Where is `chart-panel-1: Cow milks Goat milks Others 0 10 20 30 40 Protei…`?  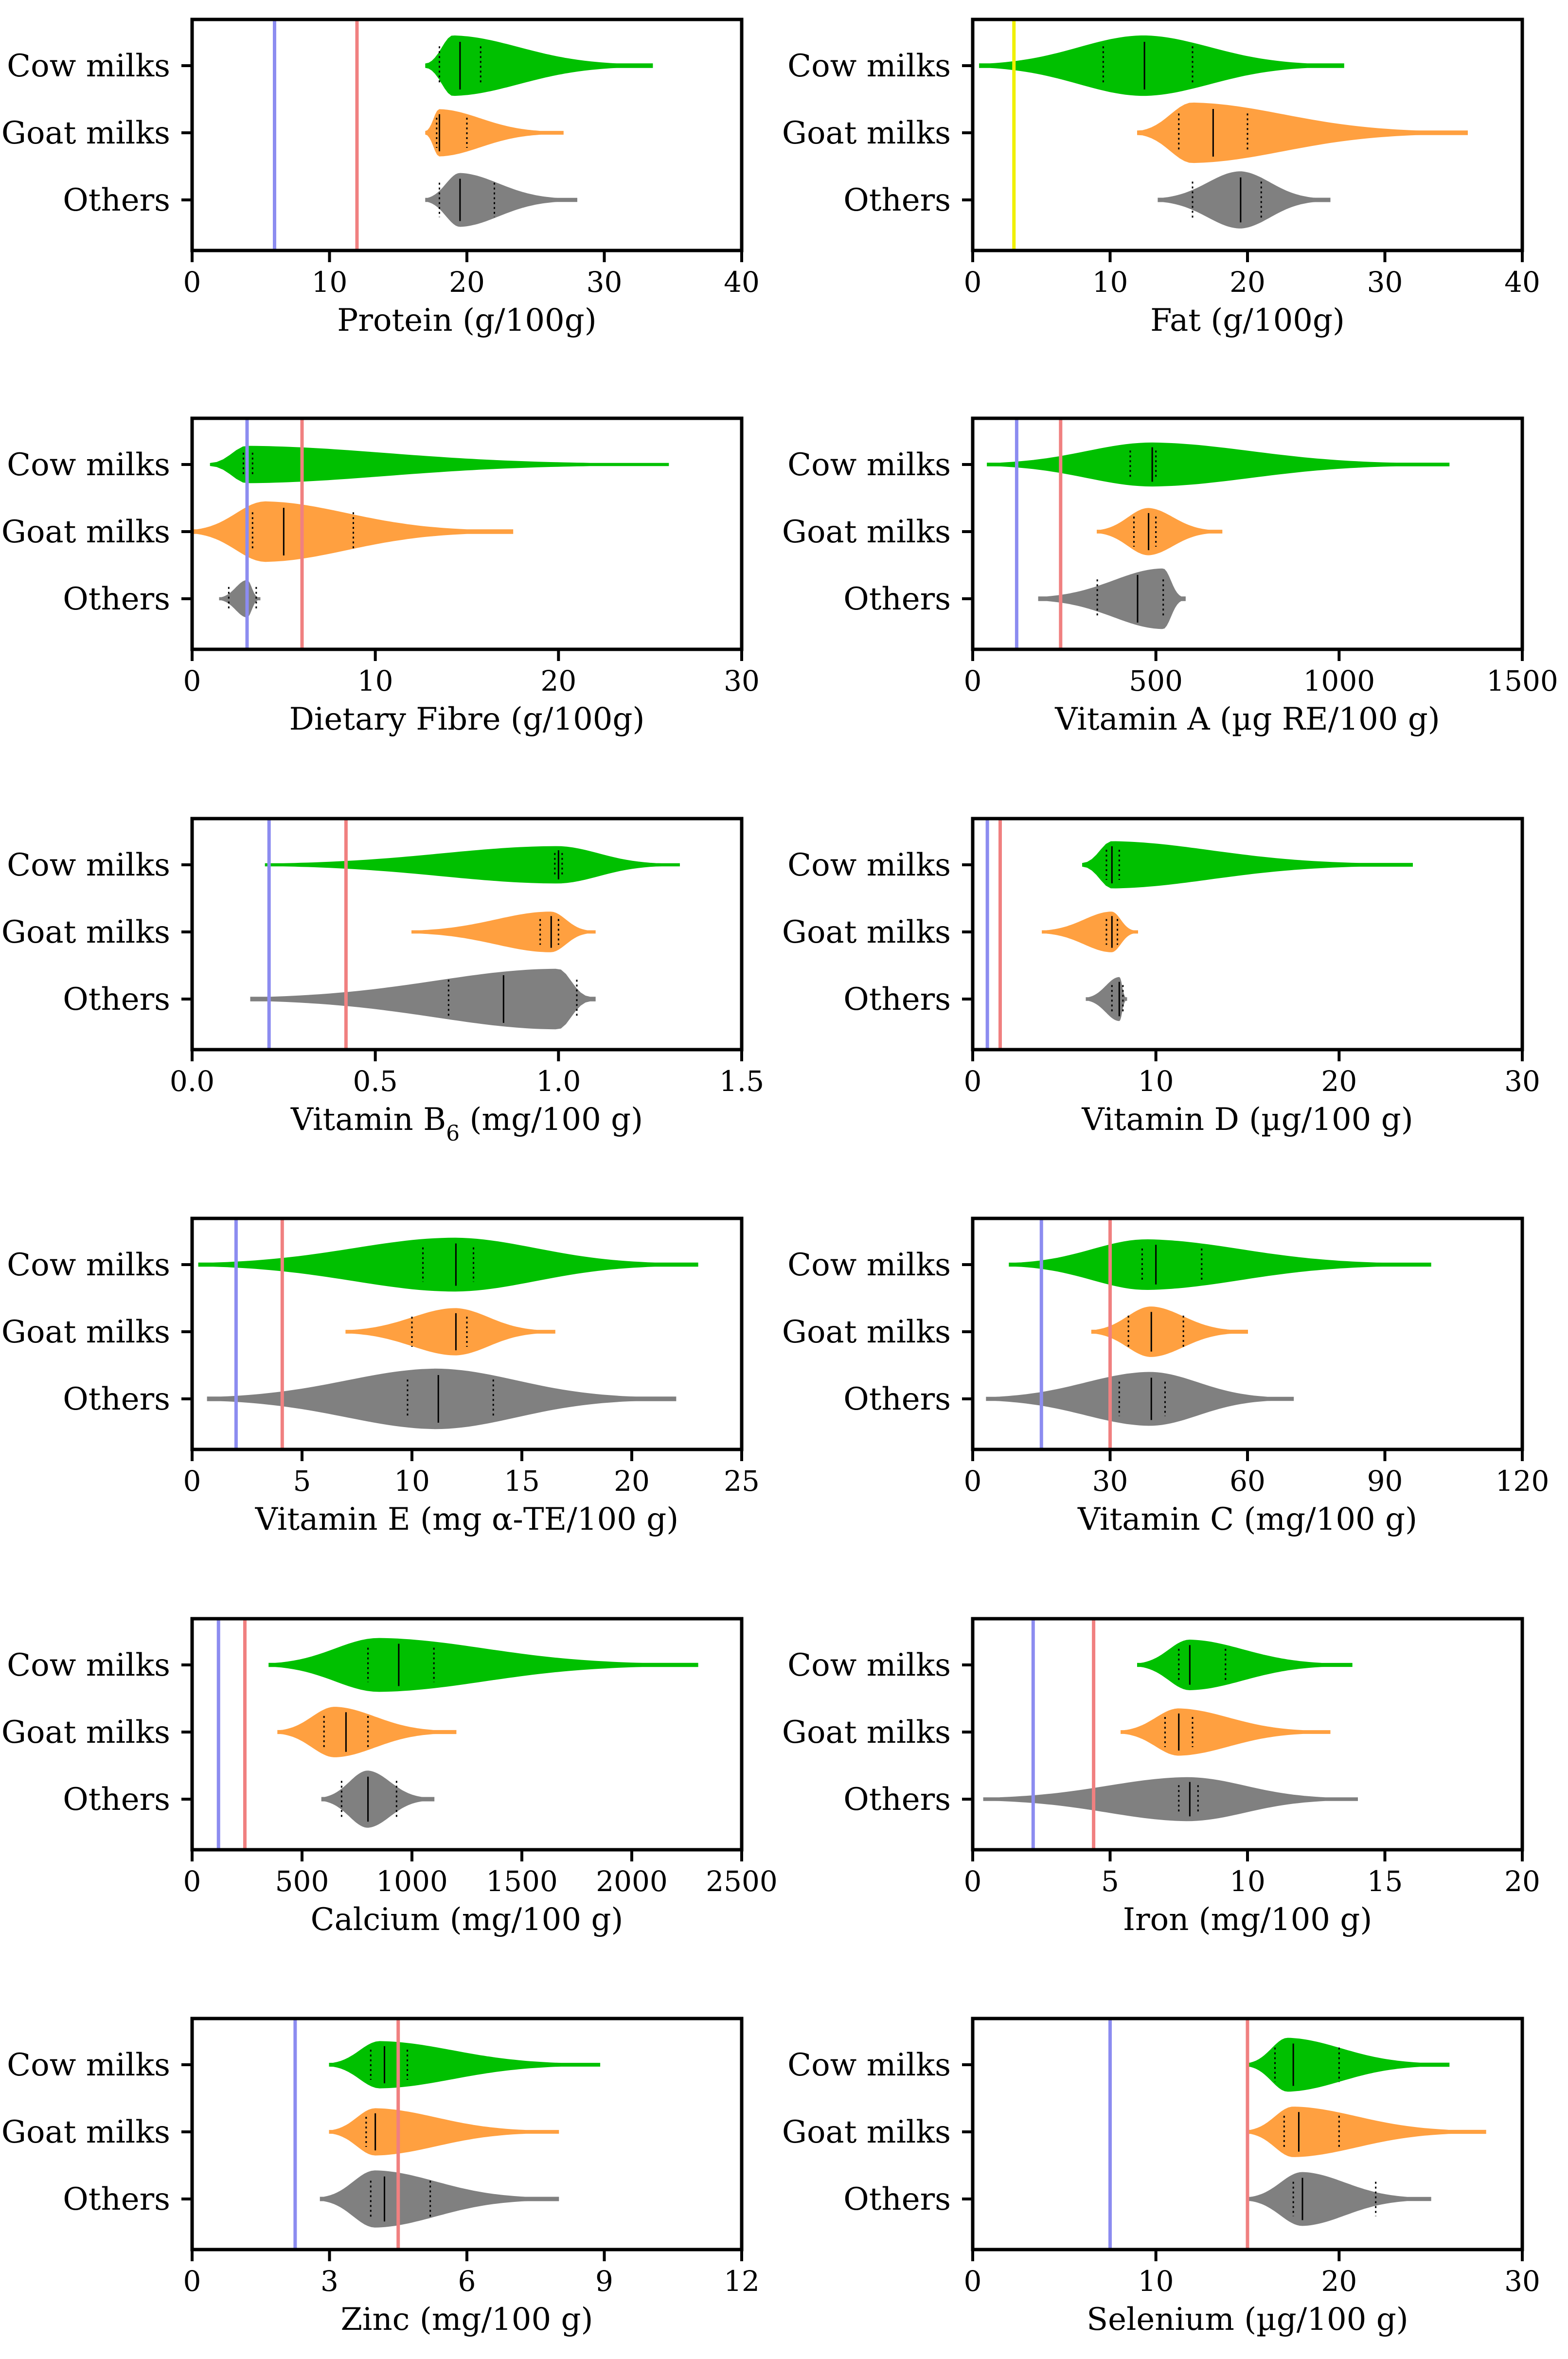 chart-panel-1: Cow milks Goat milks Others 0 10 20 30 40 Protei… is located at coordinates (380, 178).